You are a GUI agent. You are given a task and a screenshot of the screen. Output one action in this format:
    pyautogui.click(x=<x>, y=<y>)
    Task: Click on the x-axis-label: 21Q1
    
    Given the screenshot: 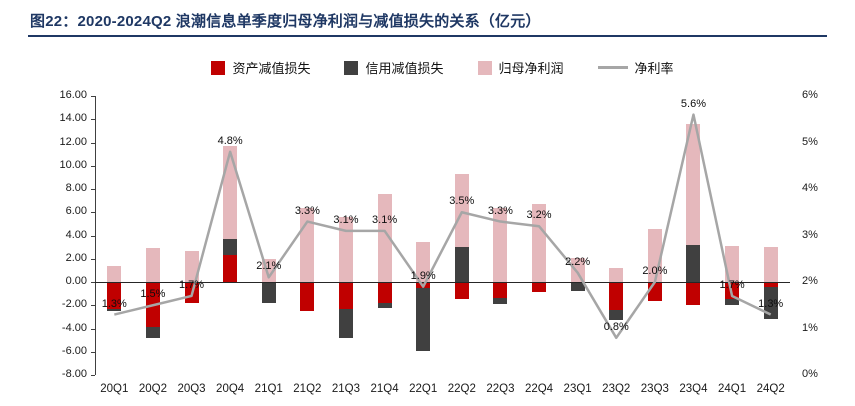 What is the action you would take?
    pyautogui.click(x=268, y=389)
    